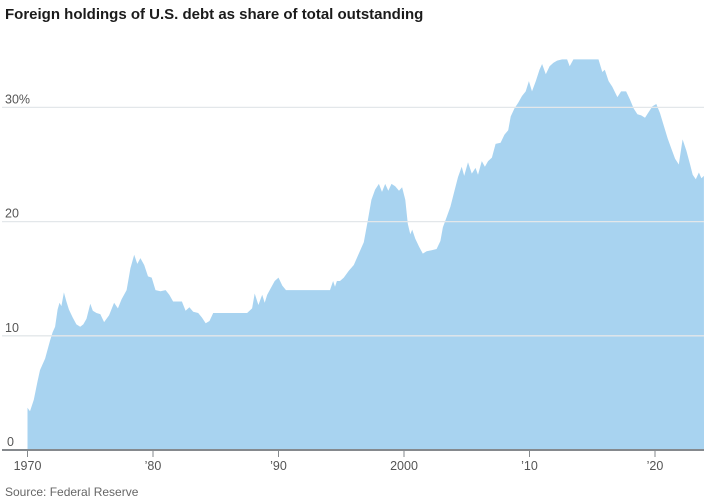  What do you see at coordinates (655, 466) in the screenshot?
I see `x-tick-label: ’20` at bounding box center [655, 466].